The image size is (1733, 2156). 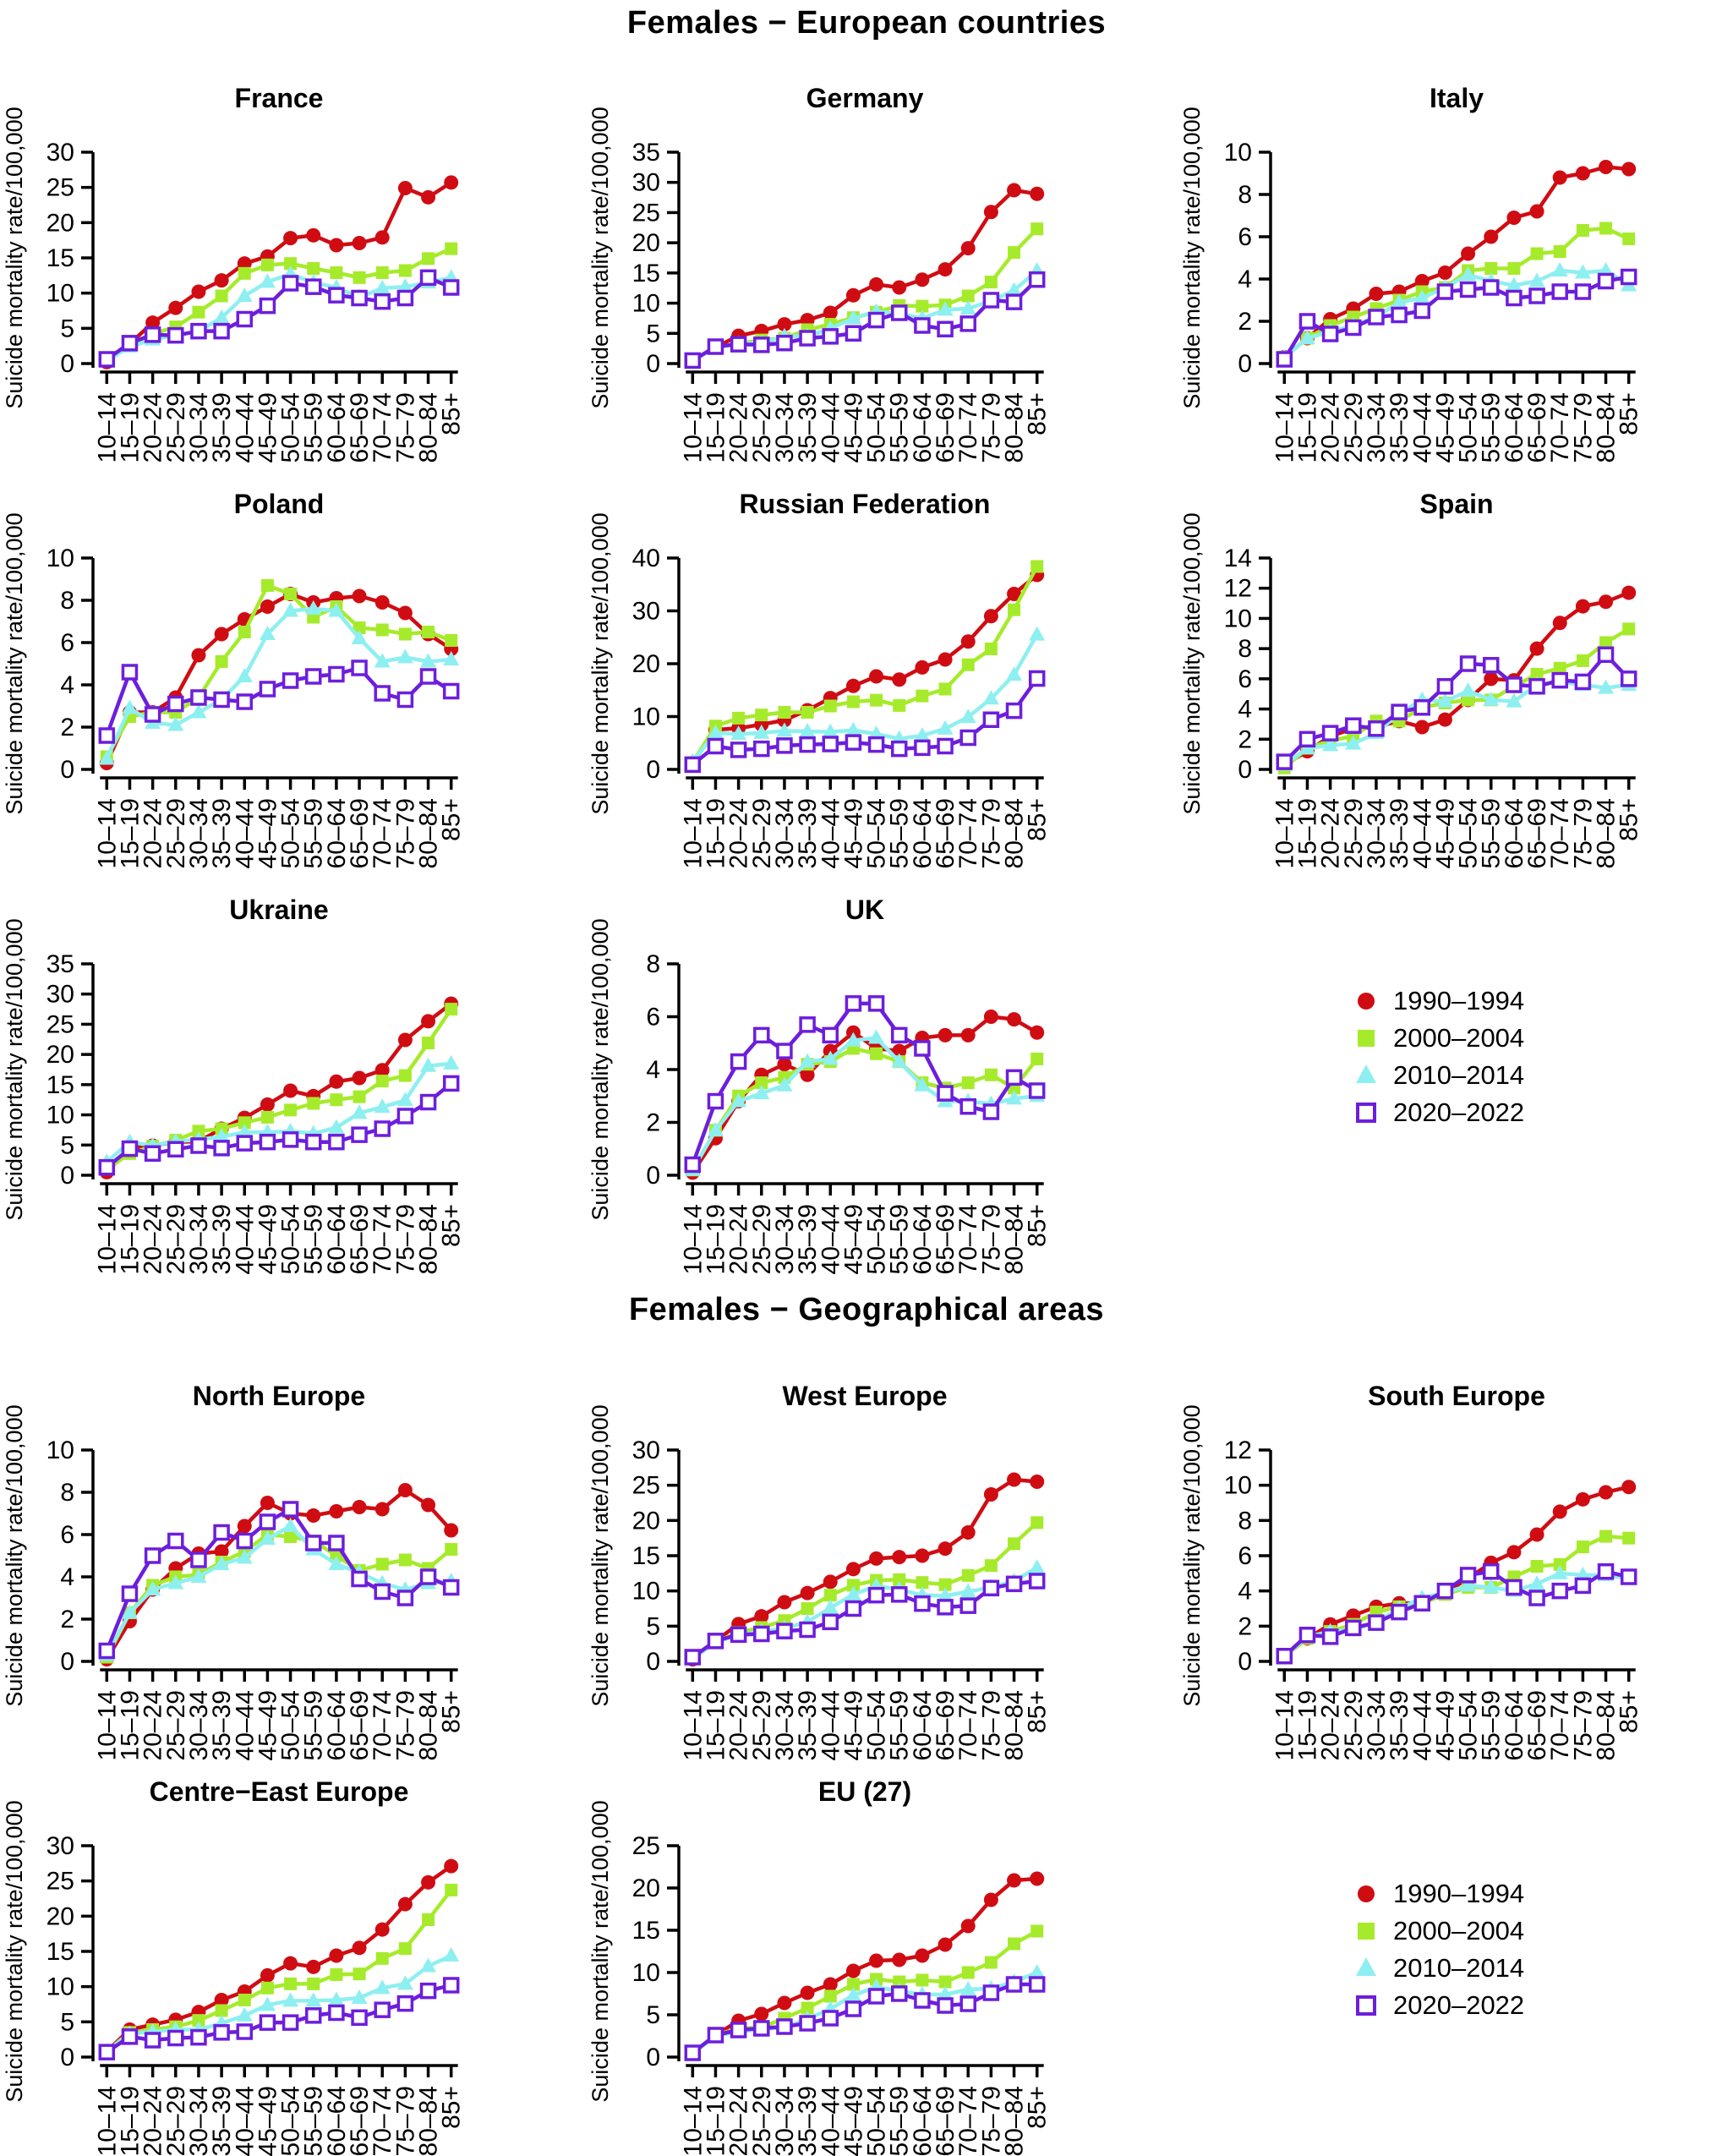 What do you see at coordinates (600, 1069) in the screenshot?
I see `y-axis-label: Suicide mortality rate/100,000` at bounding box center [600, 1069].